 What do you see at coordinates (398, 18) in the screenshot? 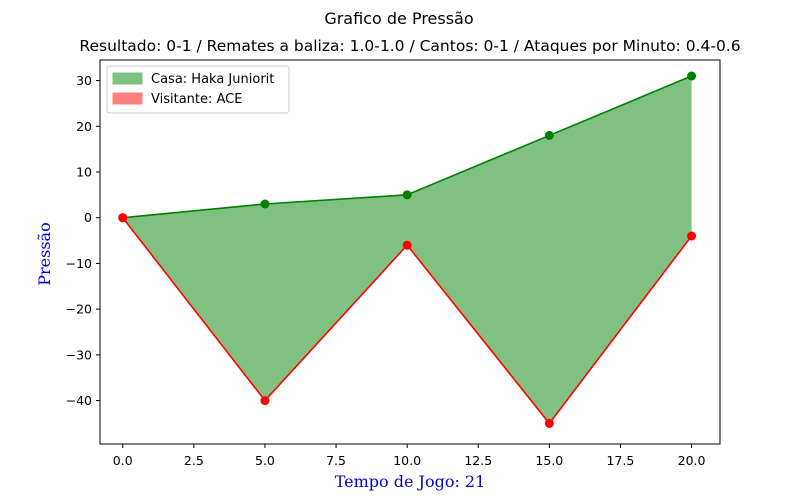
I see `chart-title: Grafico de Pressão` at bounding box center [398, 18].